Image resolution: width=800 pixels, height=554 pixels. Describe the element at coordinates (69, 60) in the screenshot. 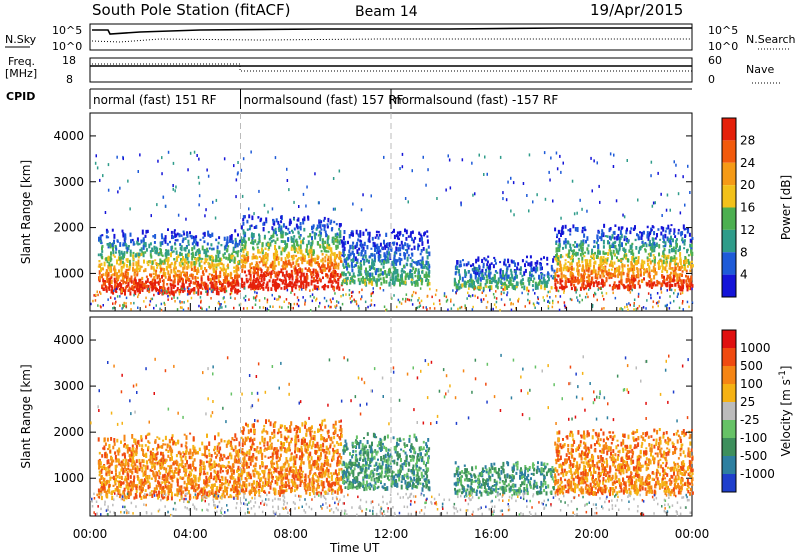

I see `freq-tick-18: 18` at that location.